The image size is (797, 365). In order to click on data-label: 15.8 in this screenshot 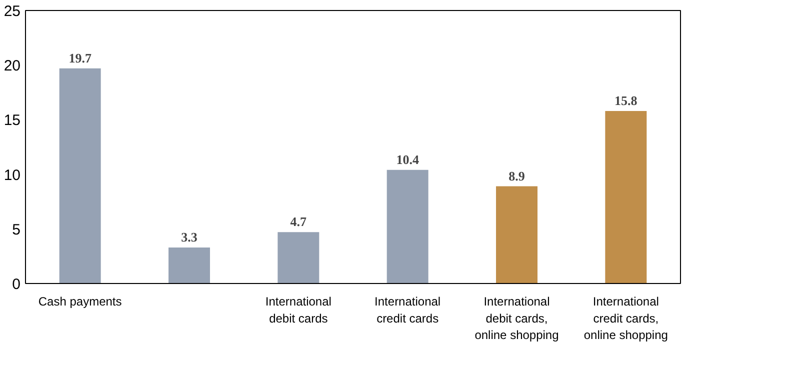, I will do `click(626, 100)`.